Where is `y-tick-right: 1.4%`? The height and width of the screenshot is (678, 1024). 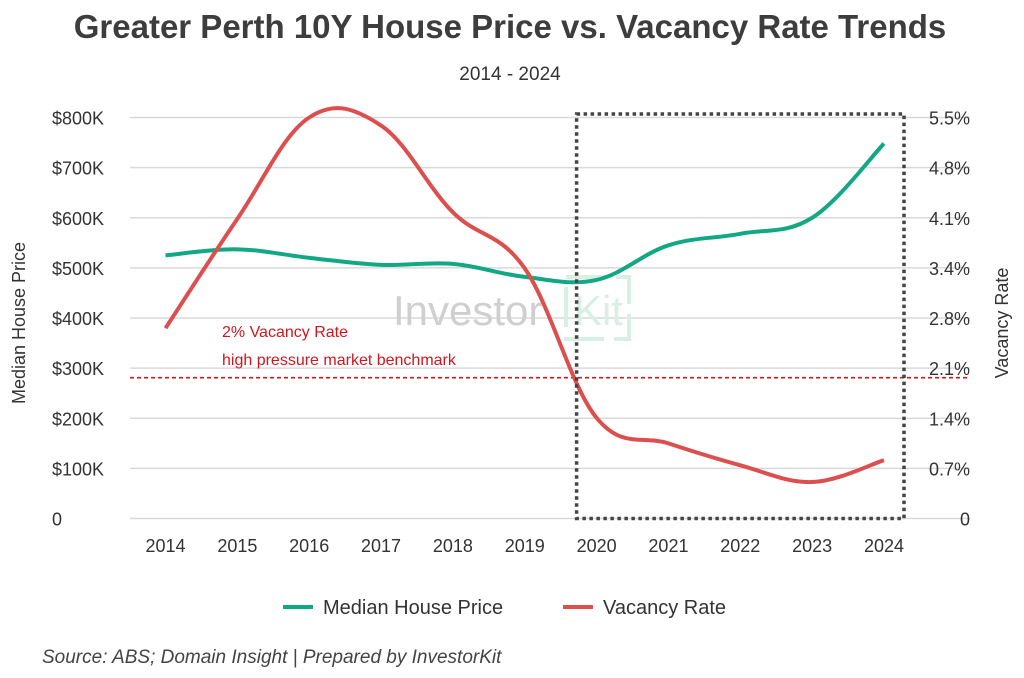
y-tick-right: 1.4% is located at coordinates (949, 419).